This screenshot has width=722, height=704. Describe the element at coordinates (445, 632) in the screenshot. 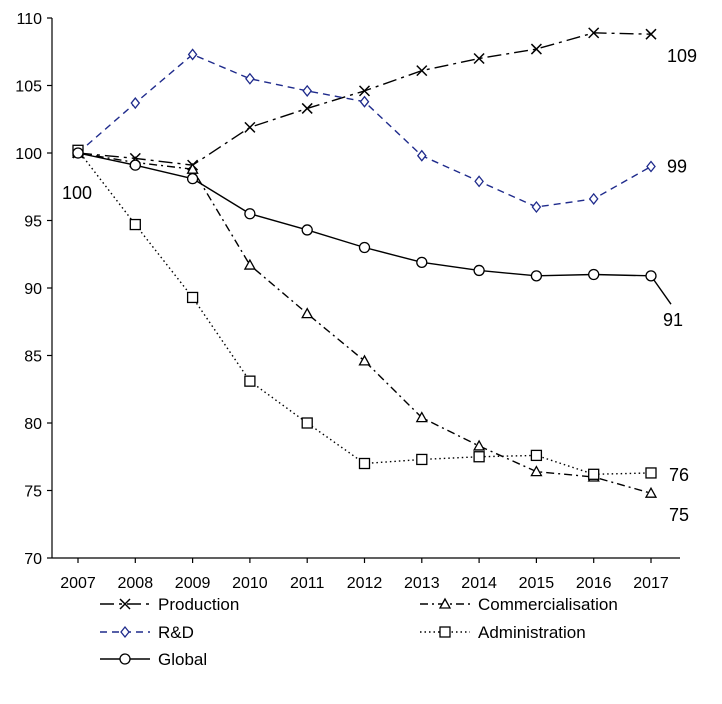

I see `legend-marker-administration` at that location.